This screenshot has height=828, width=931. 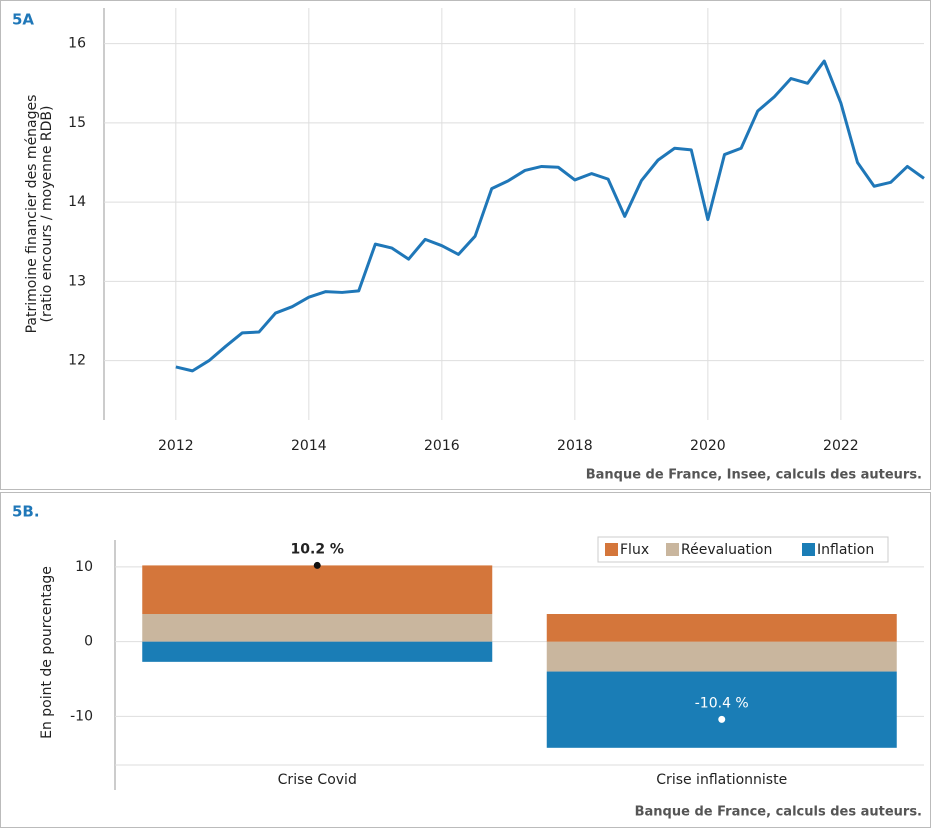 I want to click on y-tick-label: 12, so click(x=77, y=361).